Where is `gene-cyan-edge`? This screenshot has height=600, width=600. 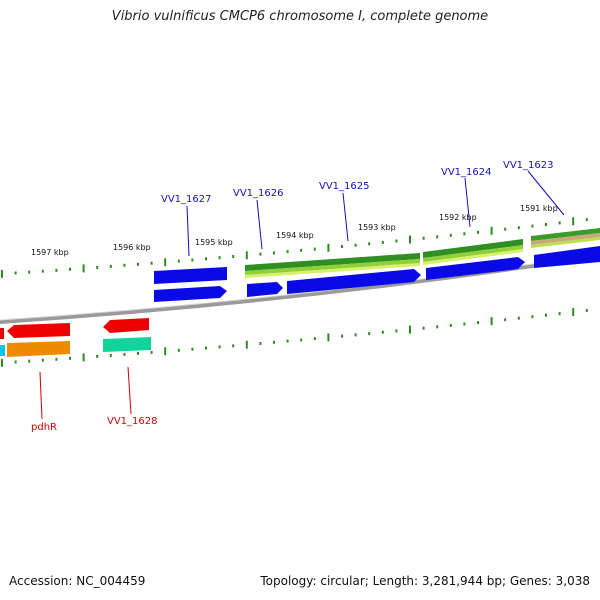
gene-cyan-edge is located at coordinates (2, 350).